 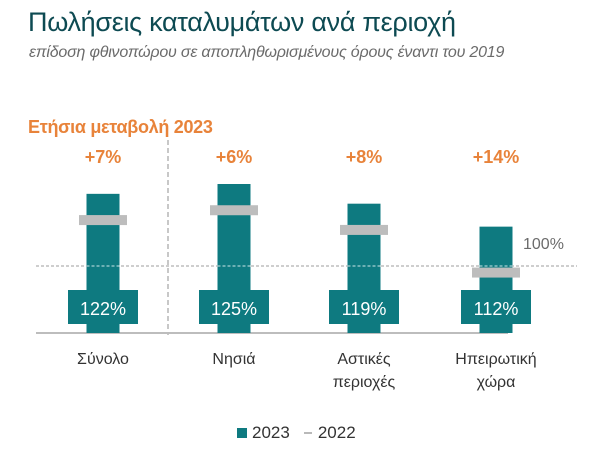 What do you see at coordinates (307, 433) in the screenshot?
I see `legend-swatch-2022` at bounding box center [307, 433].